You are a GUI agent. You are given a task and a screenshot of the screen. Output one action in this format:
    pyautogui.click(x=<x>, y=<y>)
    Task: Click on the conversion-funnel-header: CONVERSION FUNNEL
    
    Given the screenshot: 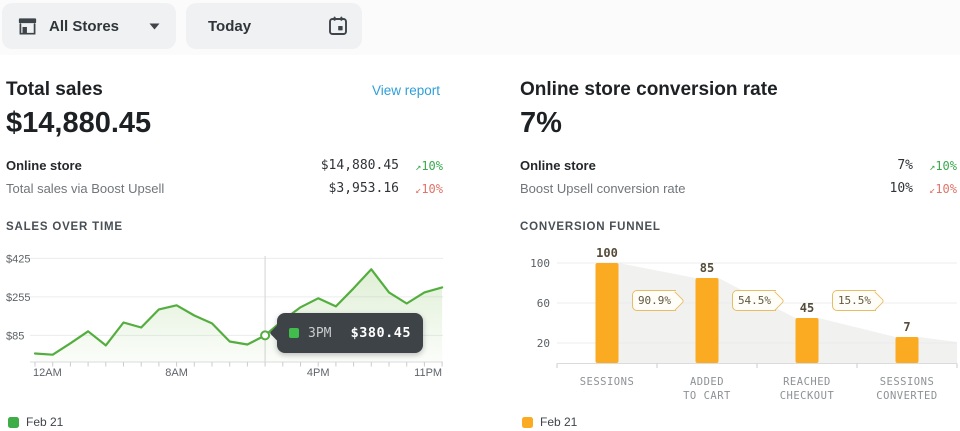 What is the action you would take?
    pyautogui.click(x=590, y=227)
    